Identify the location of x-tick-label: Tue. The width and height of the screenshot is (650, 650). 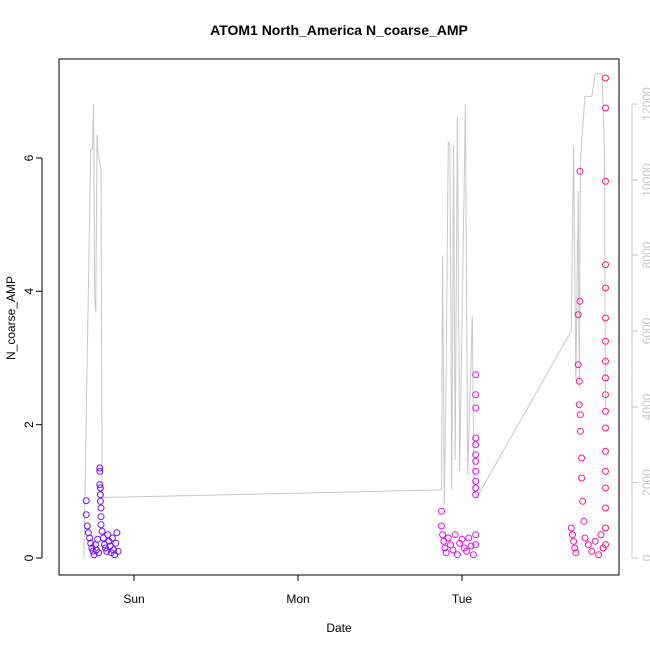
(462, 599).